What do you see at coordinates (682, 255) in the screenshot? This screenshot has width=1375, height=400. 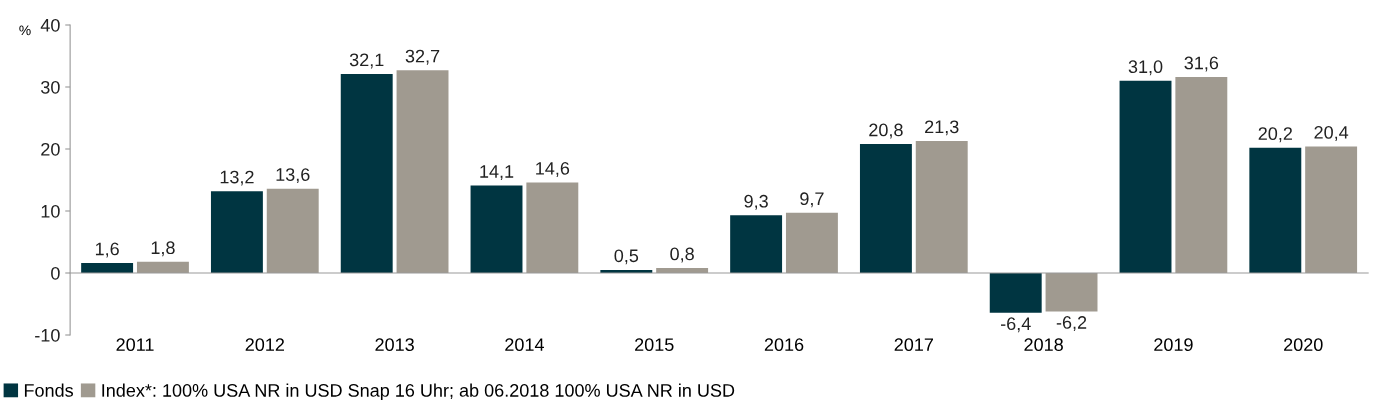 I see `data-label: 0,8` at bounding box center [682, 255].